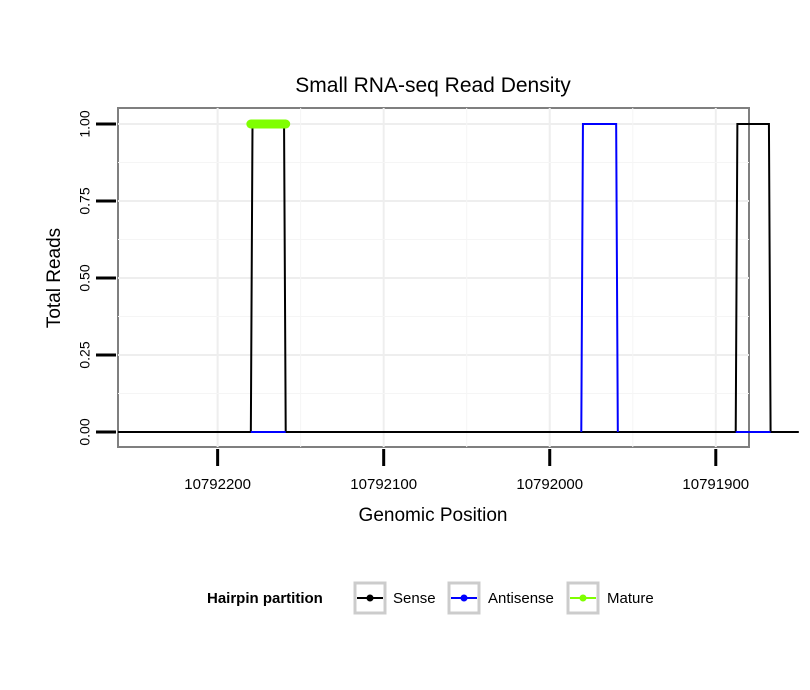 The height and width of the screenshot is (690, 810). Describe the element at coordinates (96, 278) in the screenshot. I see `y-axis: 0.00 0.25 0.50 0.75 1.00` at that location.